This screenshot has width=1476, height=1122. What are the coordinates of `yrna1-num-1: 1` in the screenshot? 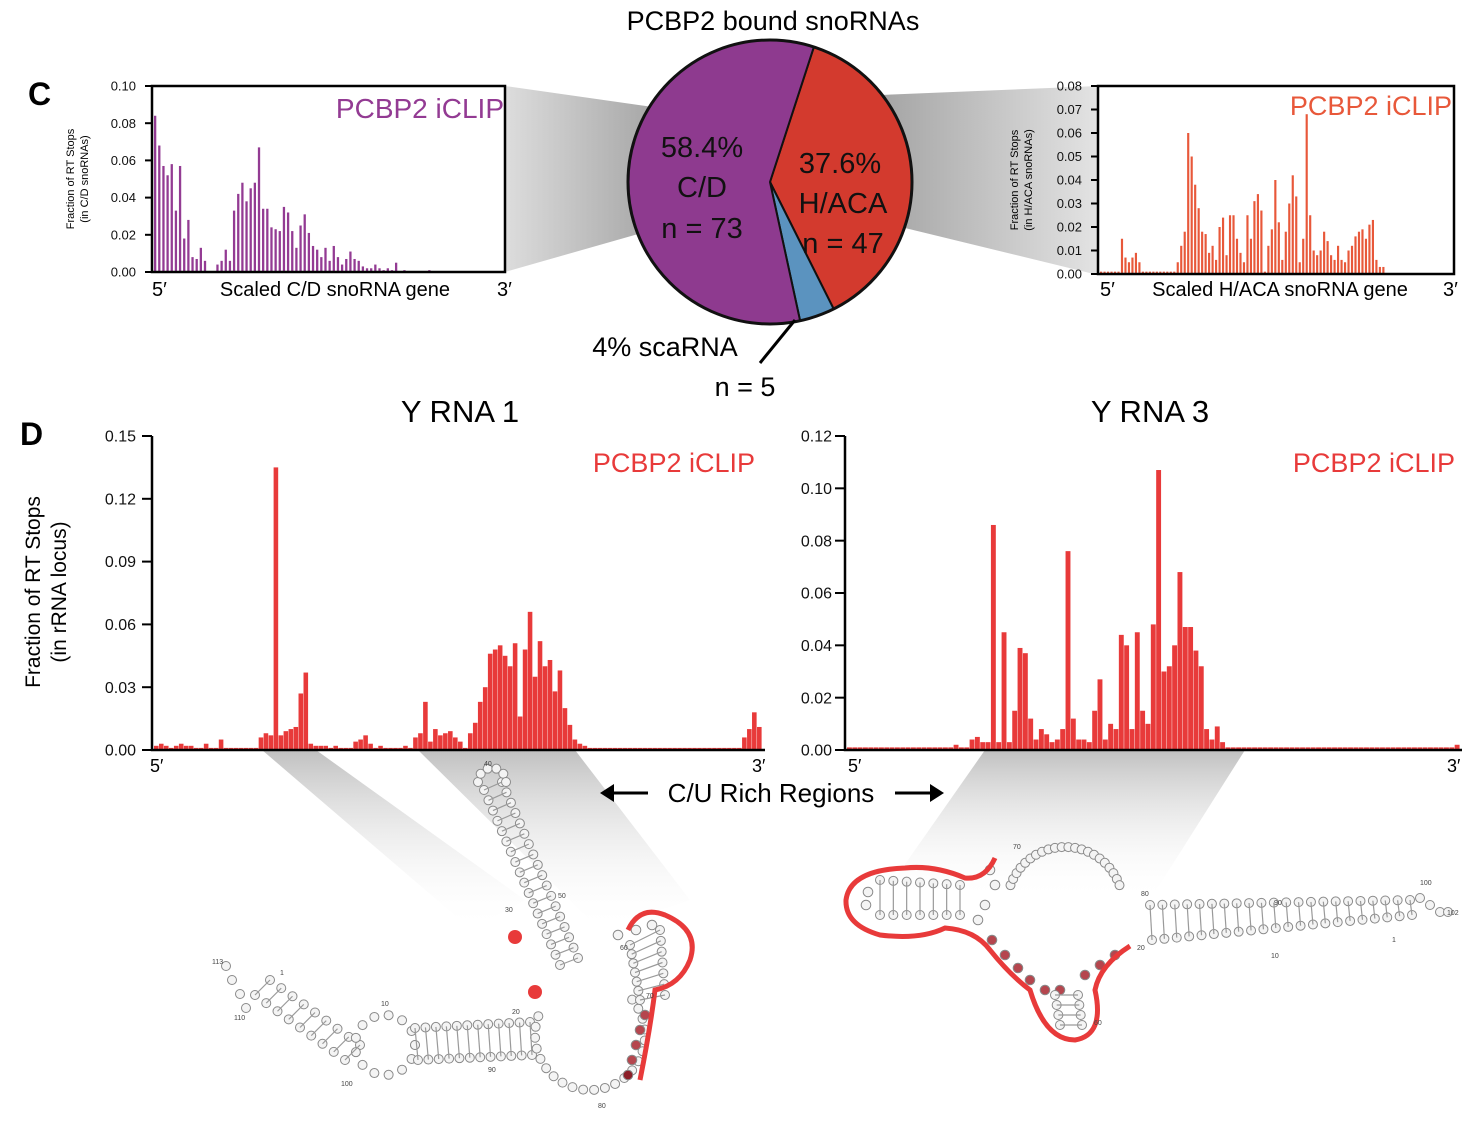 It's located at (282, 973).